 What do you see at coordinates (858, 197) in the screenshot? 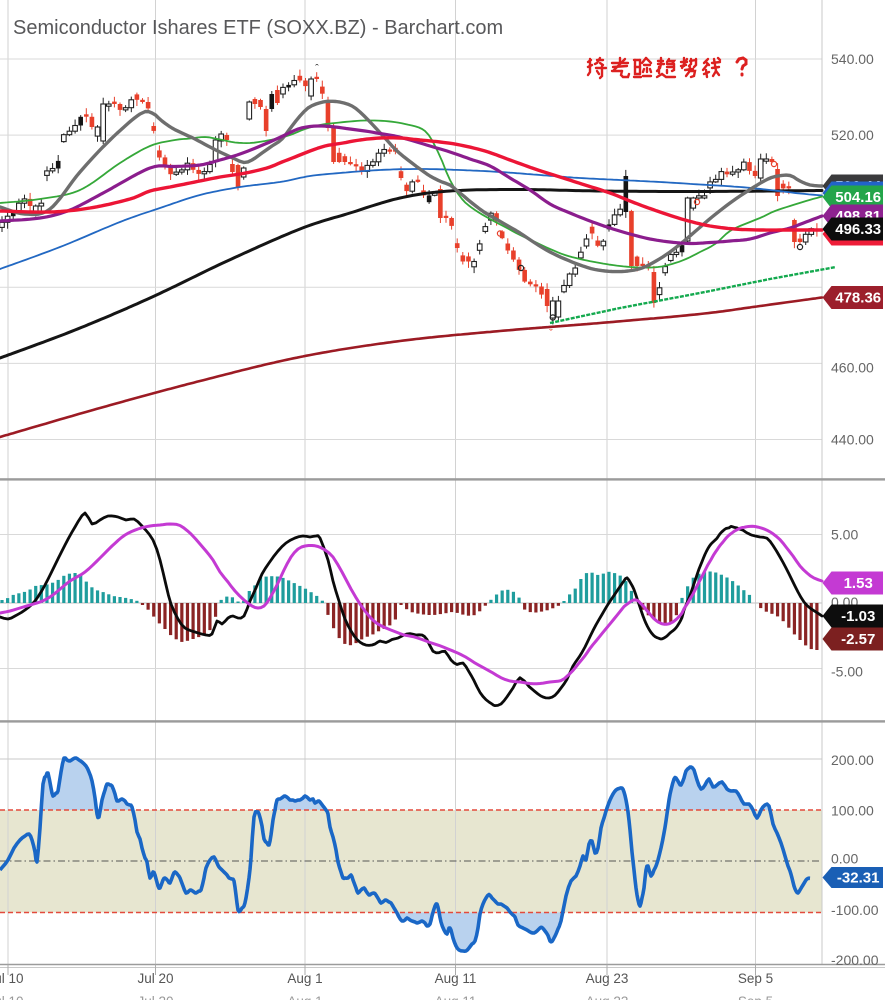
I see `svg-text: 504.16` at bounding box center [858, 197].